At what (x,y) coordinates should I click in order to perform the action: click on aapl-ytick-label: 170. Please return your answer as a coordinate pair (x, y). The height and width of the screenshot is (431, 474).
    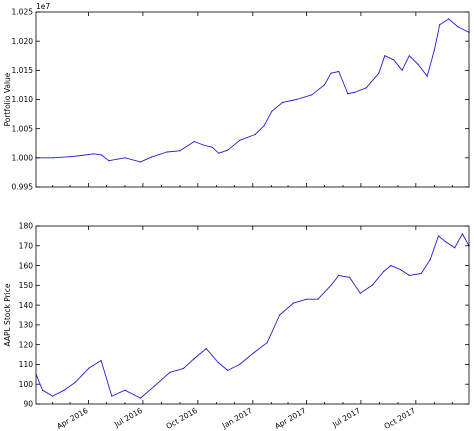
    Looking at the image, I should click on (26, 245).